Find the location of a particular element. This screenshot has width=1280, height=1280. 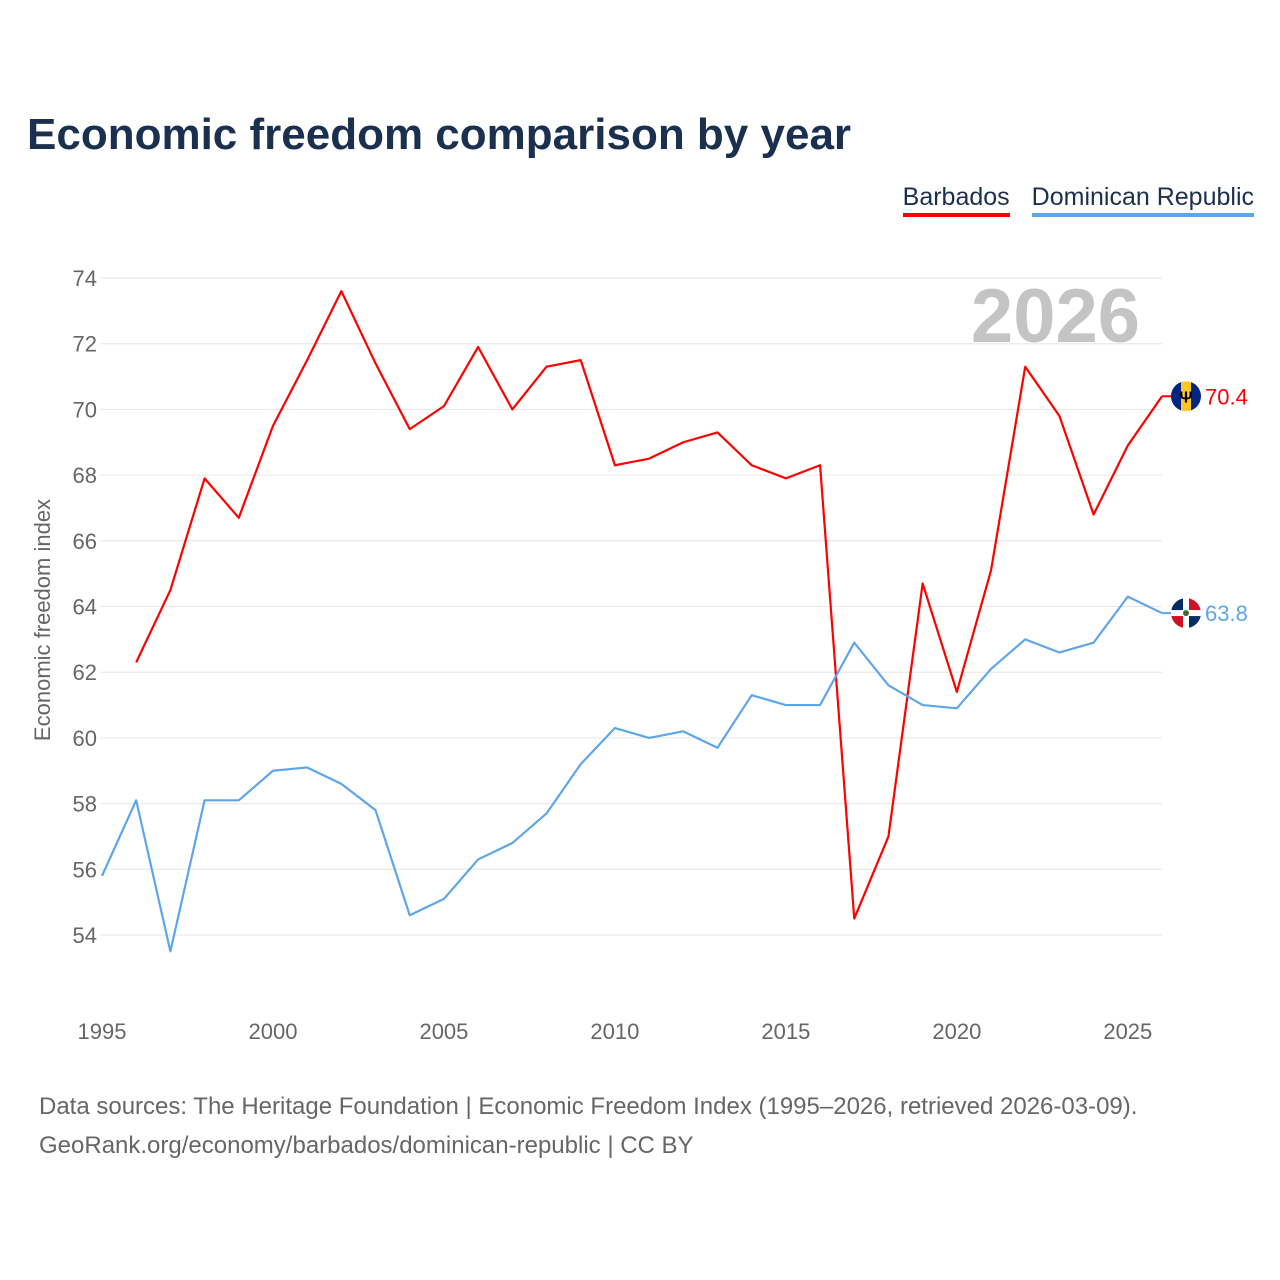

y-tick-label: 64 is located at coordinates (85, 607).